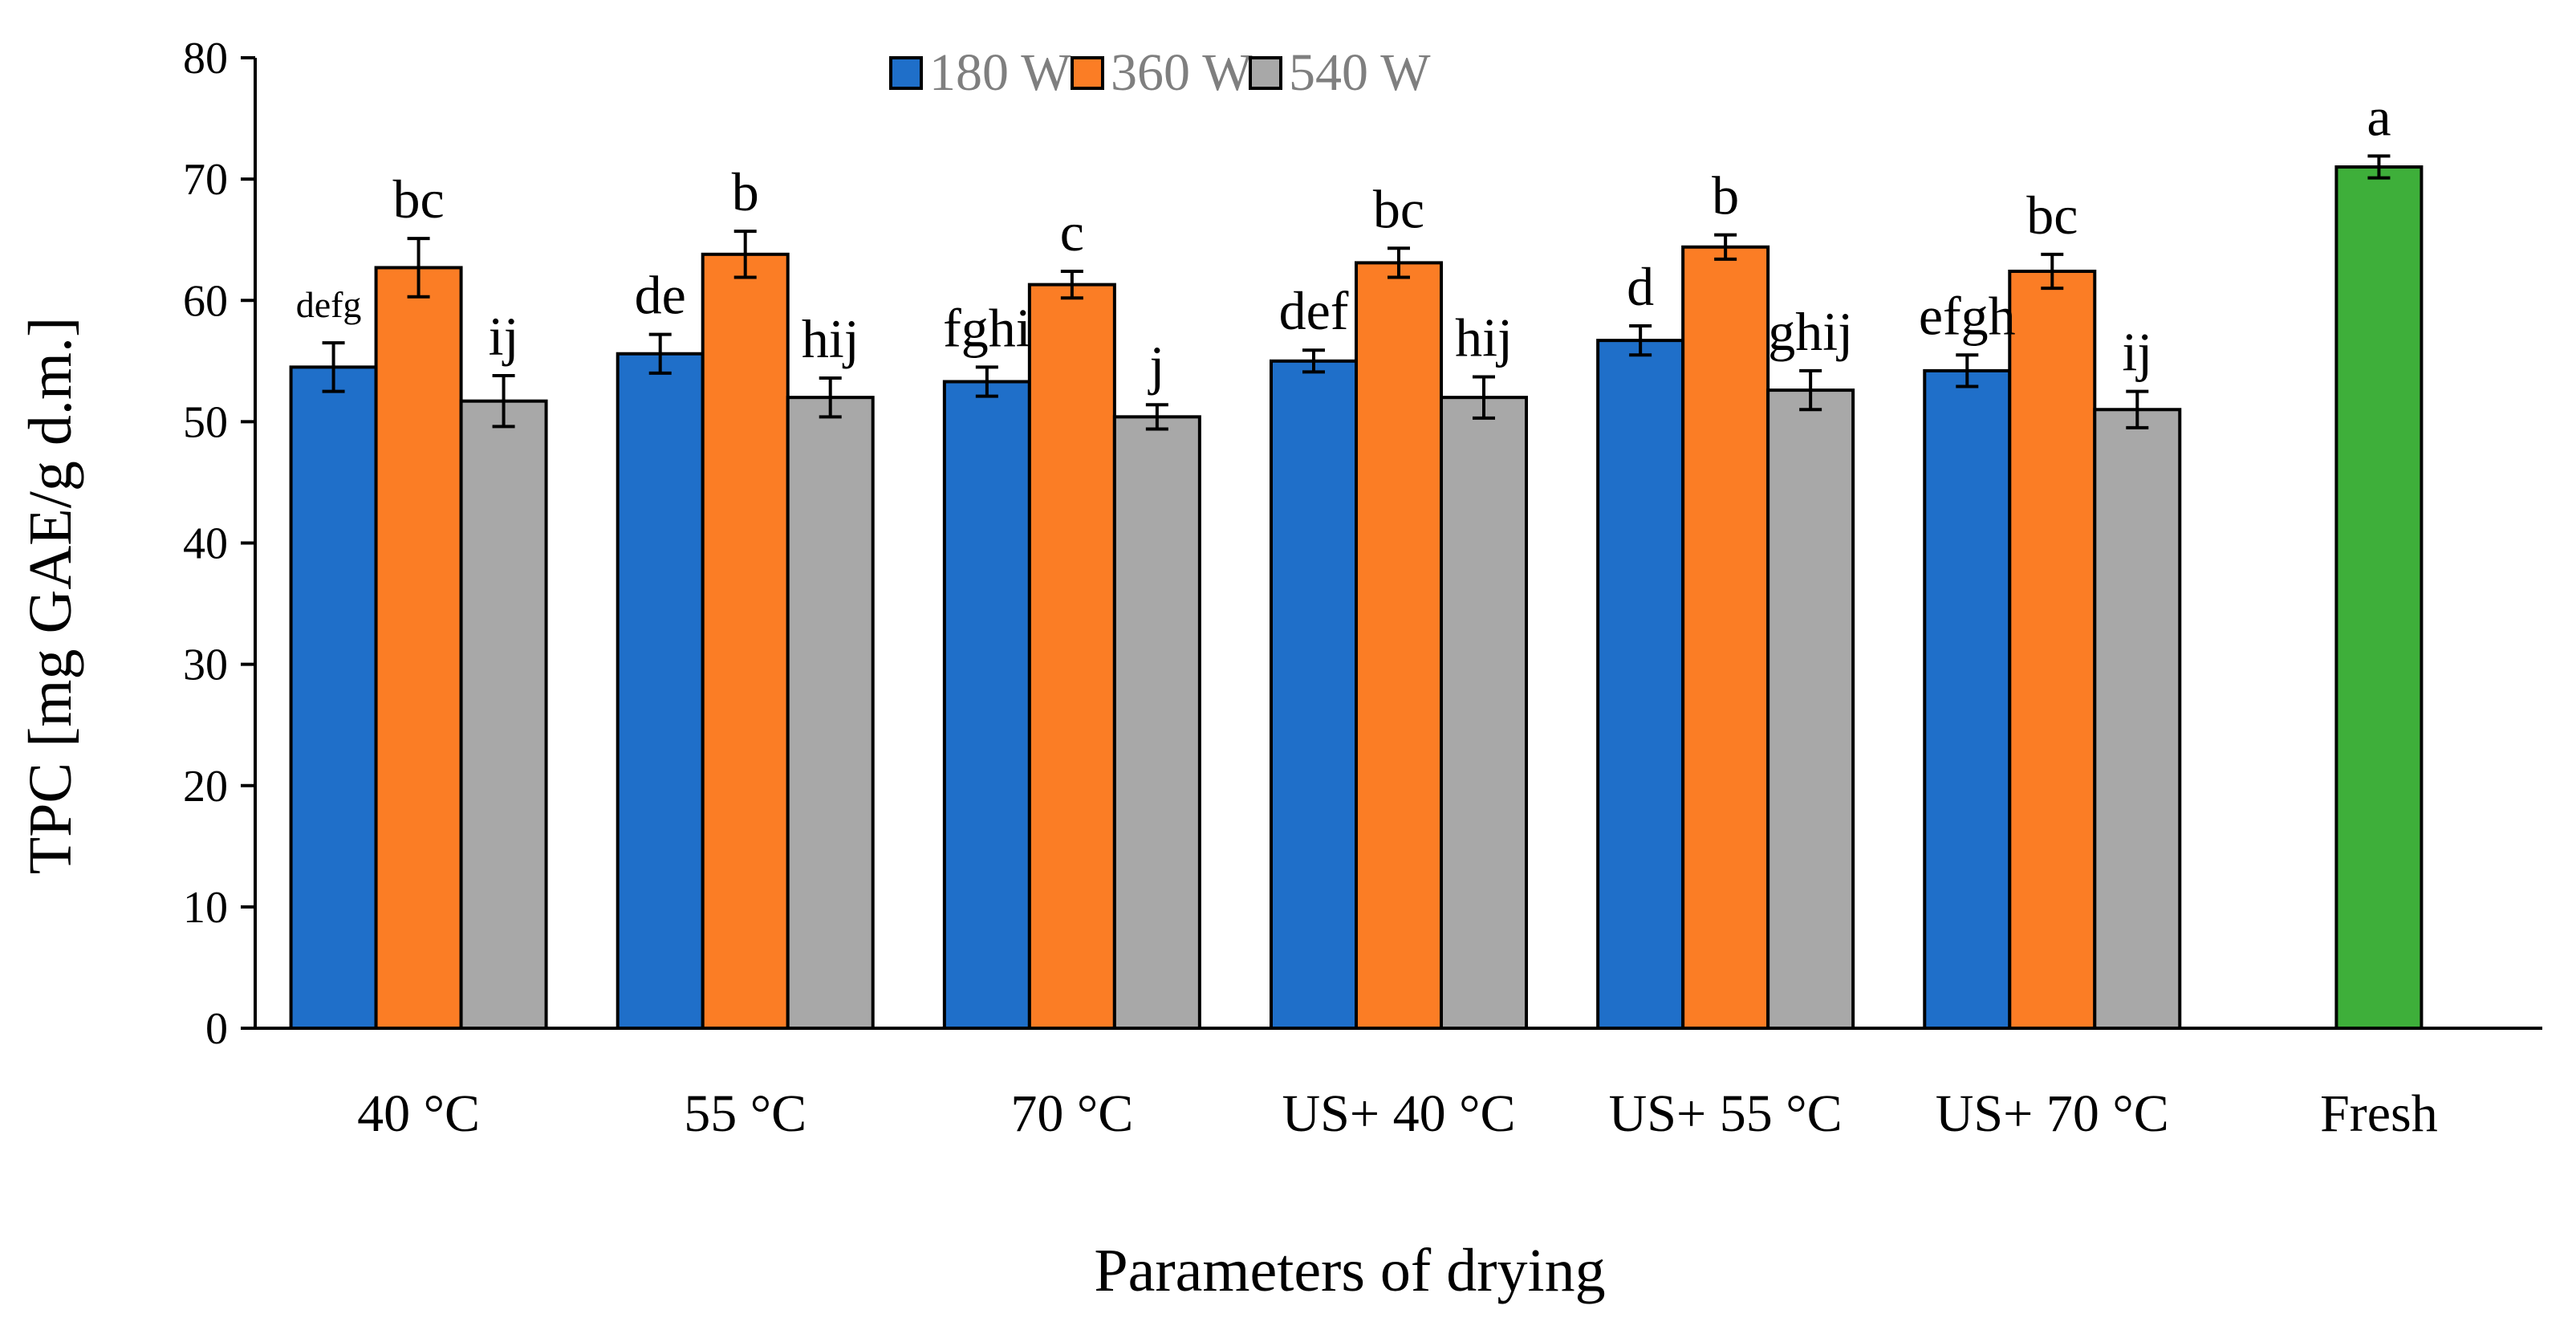 This screenshot has height=1326, width=2576. Describe the element at coordinates (205, 180) in the screenshot. I see `y-tick-label: 70` at that location.